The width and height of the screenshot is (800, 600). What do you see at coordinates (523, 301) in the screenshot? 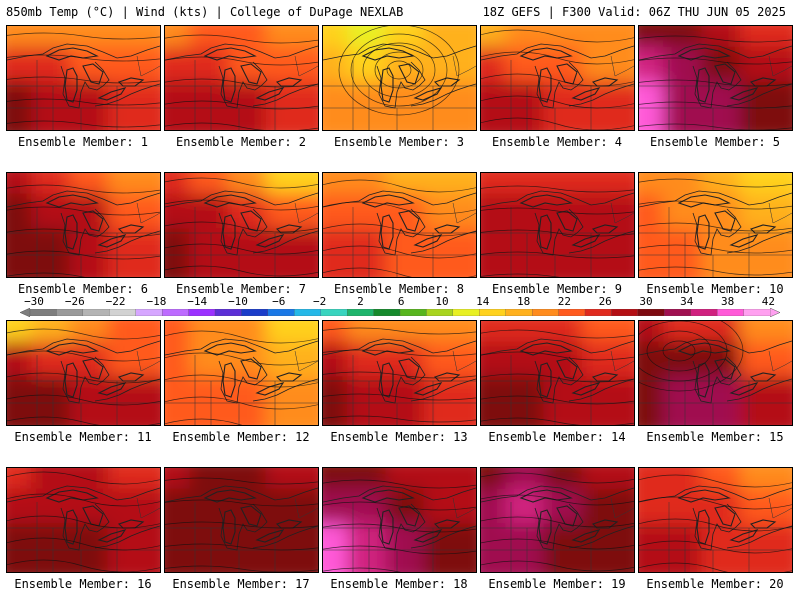
I see `colorbar-tick-label: 18` at bounding box center [523, 301].